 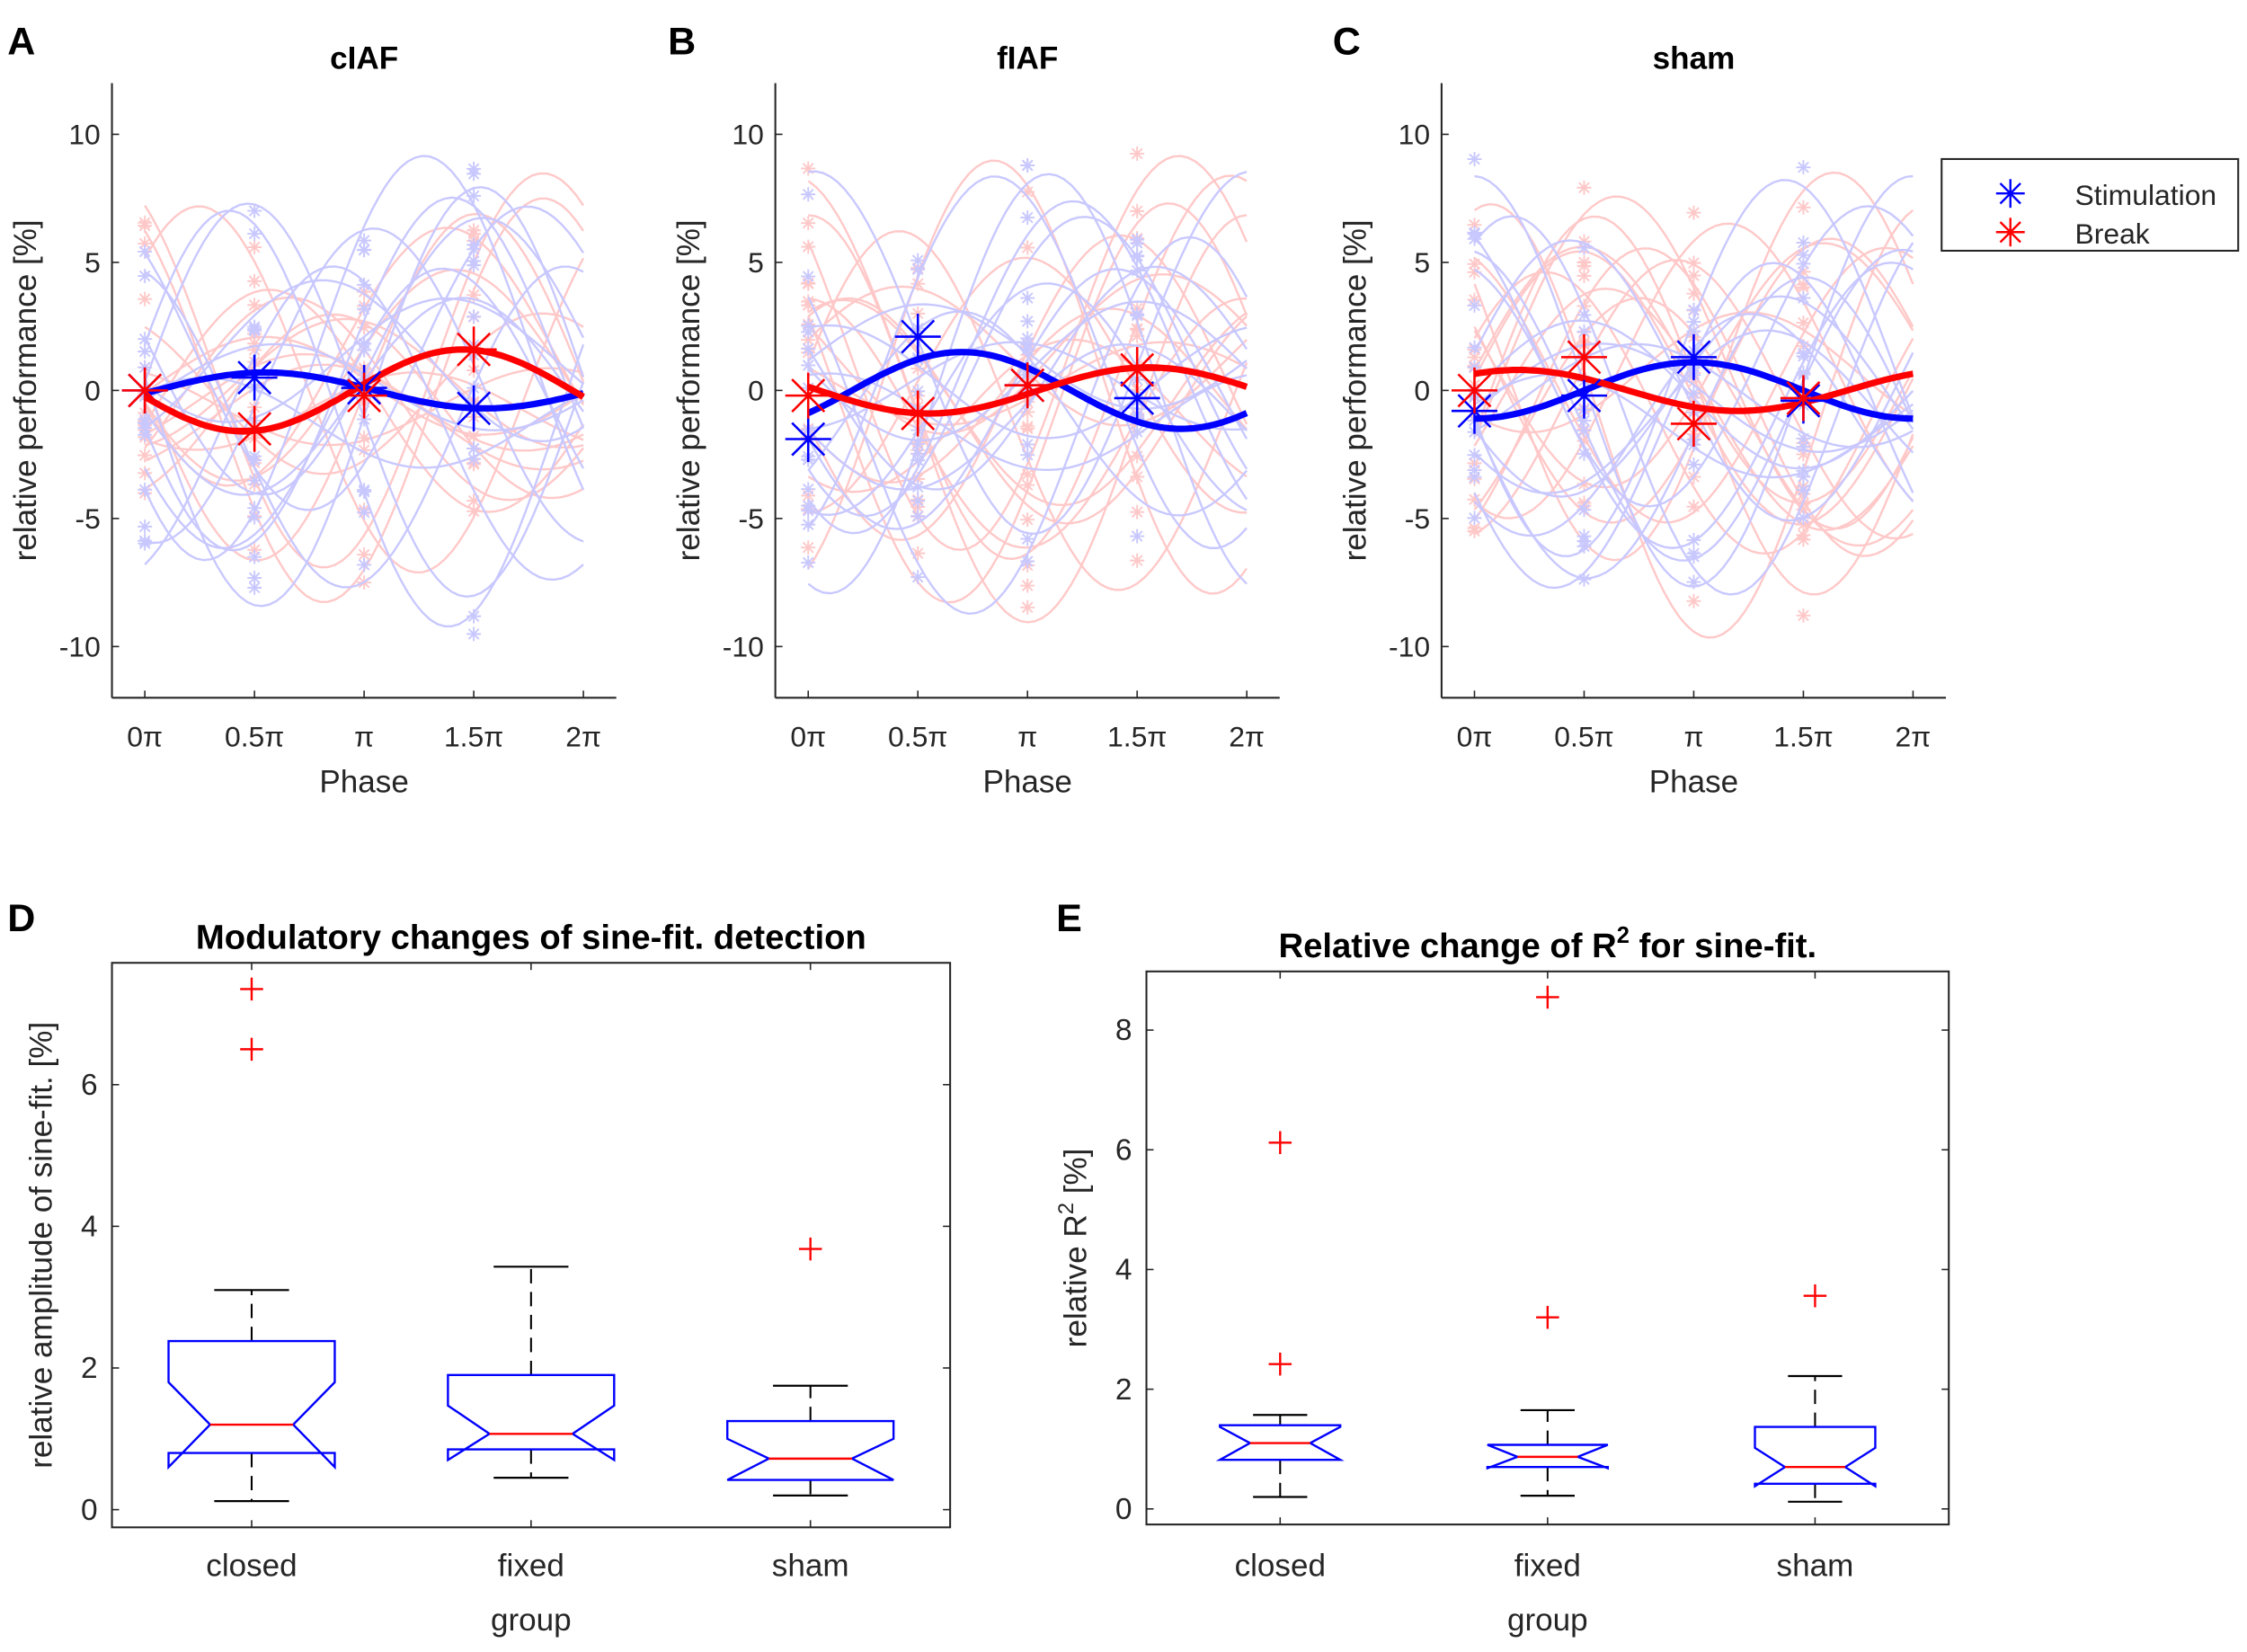 What do you see at coordinates (531, 1417) in the screenshot?
I see `notched-box` at bounding box center [531, 1417].